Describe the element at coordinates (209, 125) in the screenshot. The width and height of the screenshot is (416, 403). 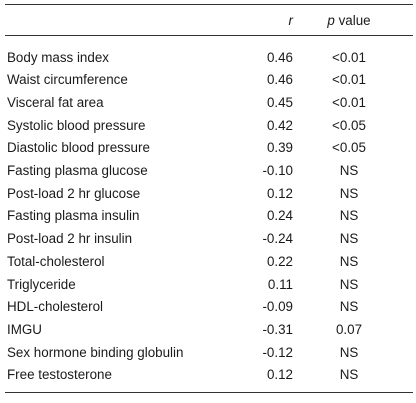
I see `table-row: Systolic blood pressure 0.42 <0.05` at that location.